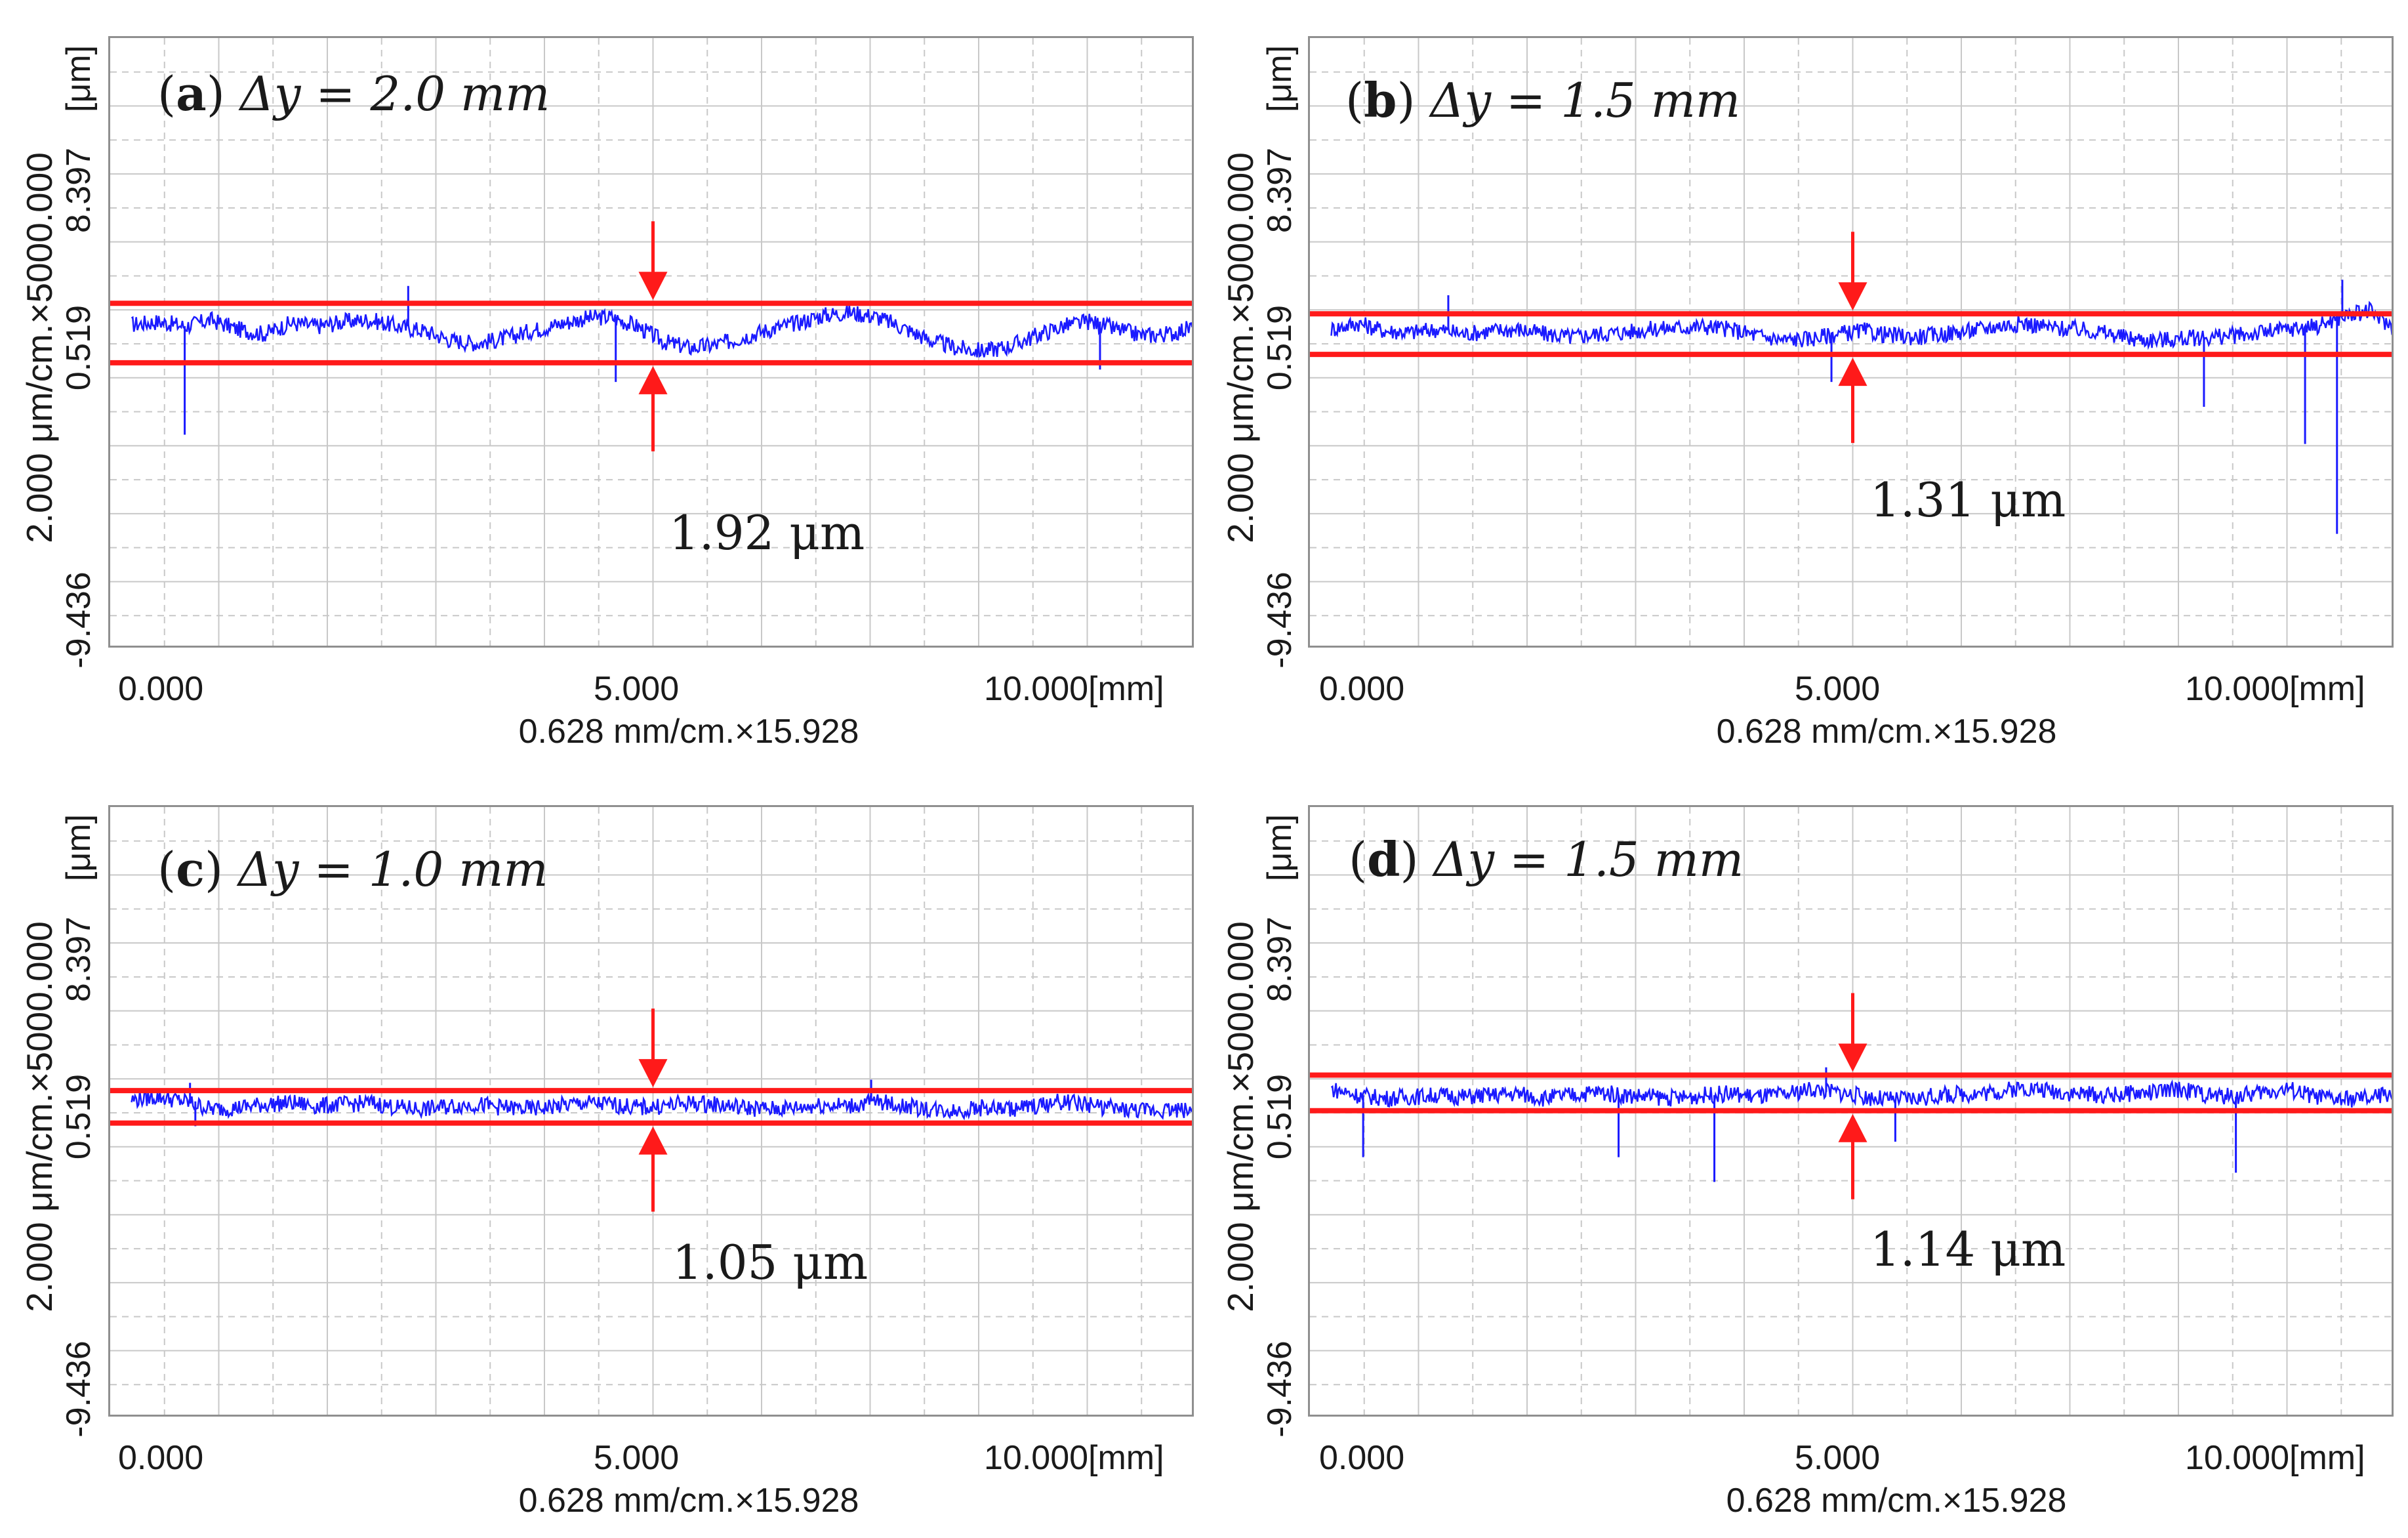  Describe the element at coordinates (1380, 100) in the screenshot. I see `panel-letter: b` at that location.